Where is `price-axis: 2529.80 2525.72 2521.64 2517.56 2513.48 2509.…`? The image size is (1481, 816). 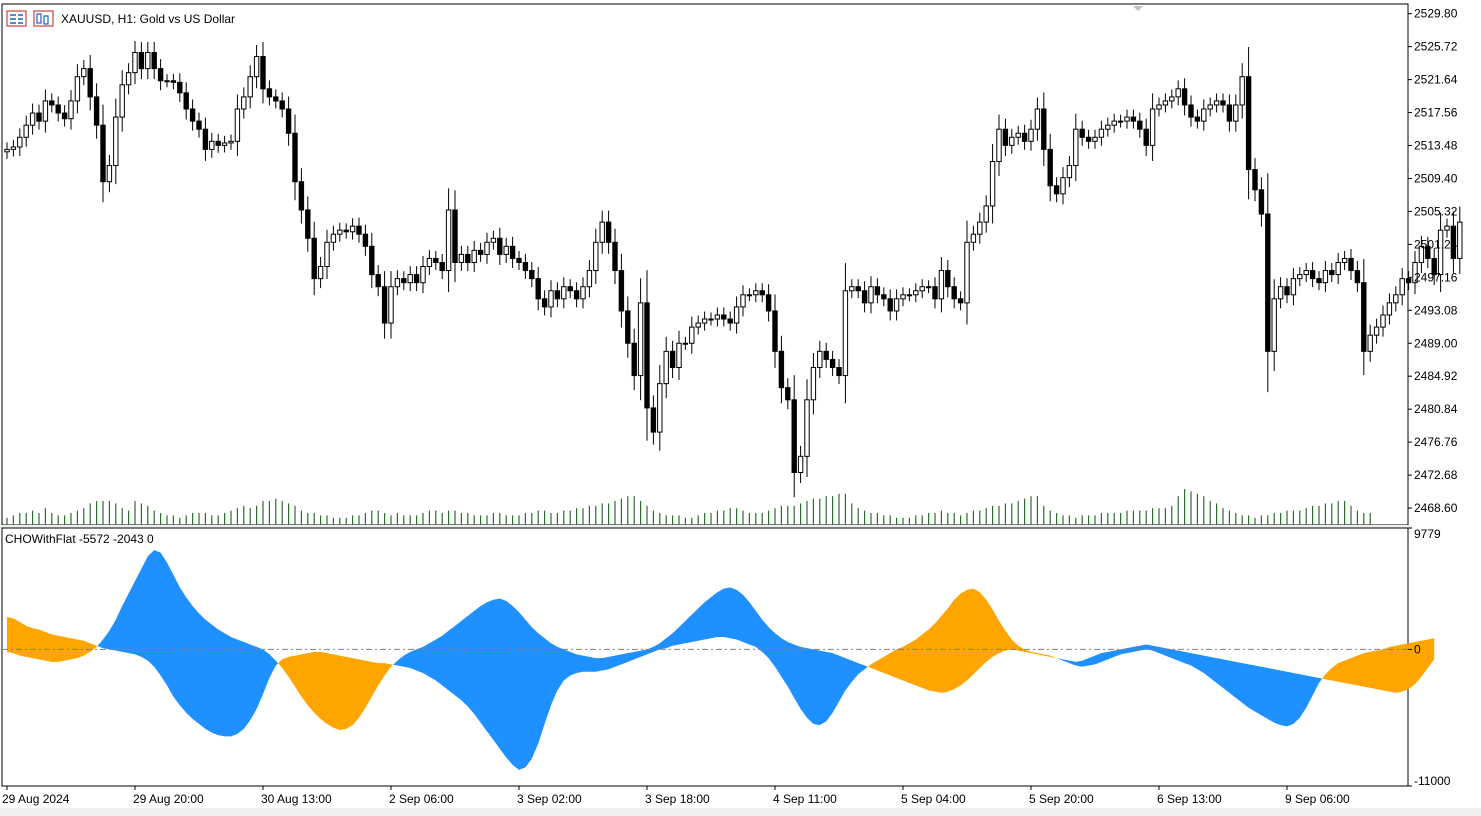 price-axis: 2529.80 2525.72 2521.64 2517.56 2513.48 2509.… is located at coordinates (1433, 261).